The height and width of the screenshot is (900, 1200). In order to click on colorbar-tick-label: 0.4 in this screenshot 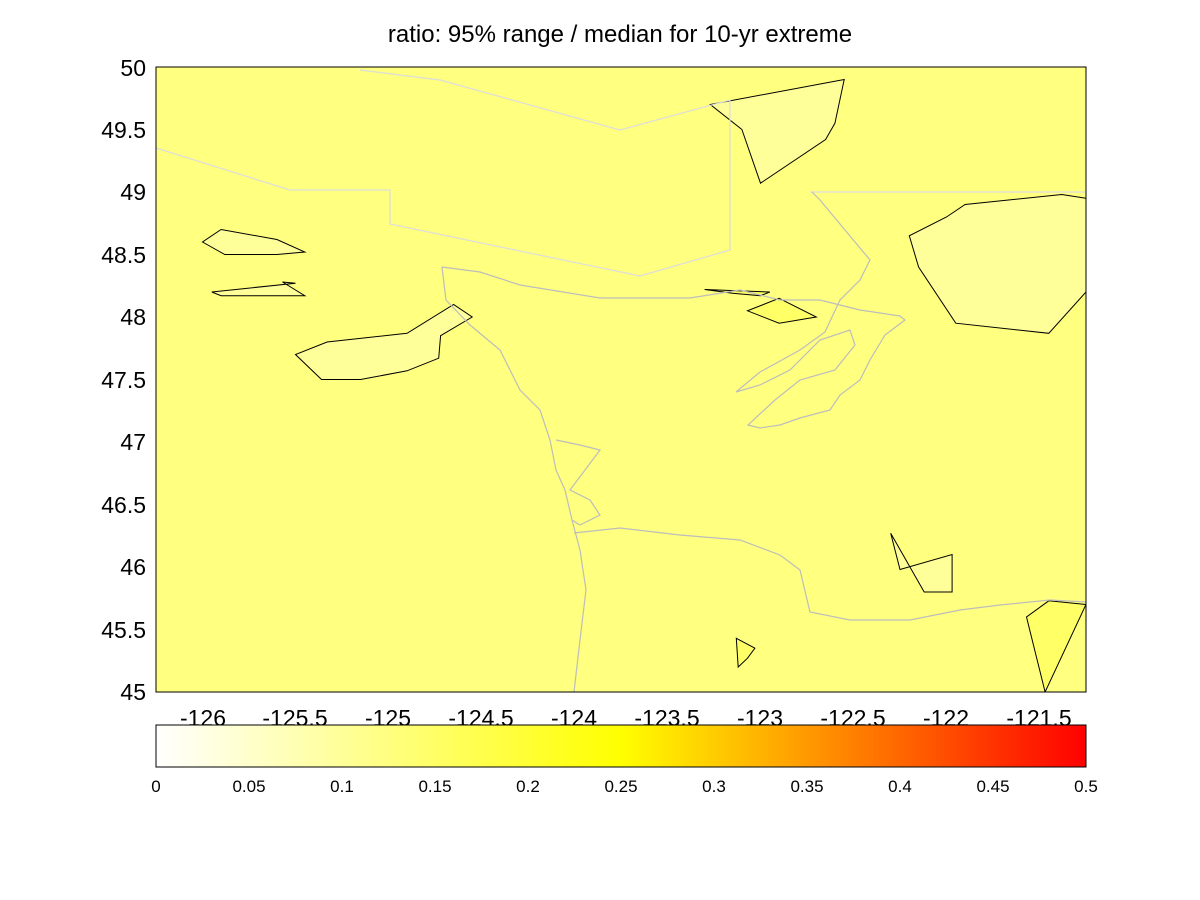, I will do `click(900, 786)`.